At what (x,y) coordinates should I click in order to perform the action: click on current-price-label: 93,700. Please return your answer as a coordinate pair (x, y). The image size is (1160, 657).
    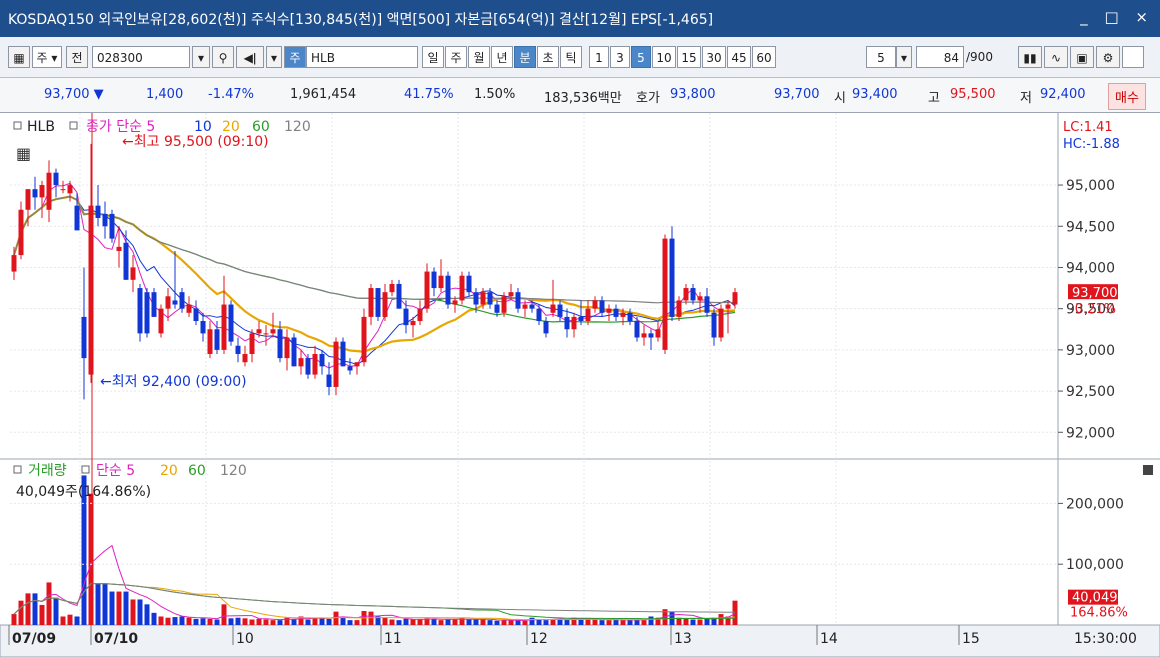
    Looking at the image, I should click on (1095, 293).